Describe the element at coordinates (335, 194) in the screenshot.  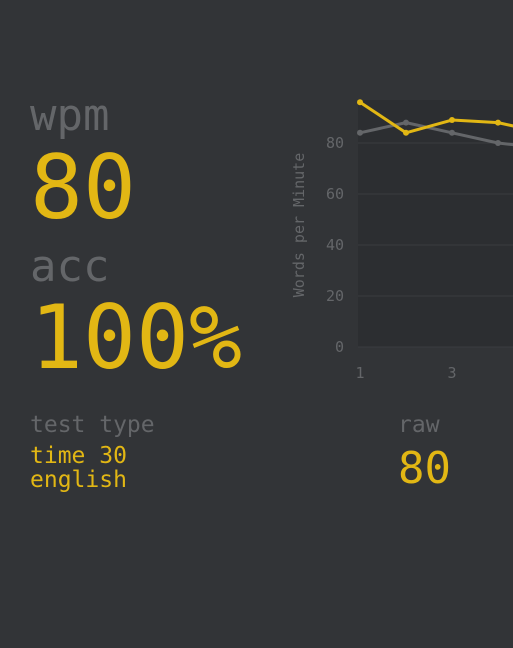
I see `y-tick-label: 60` at that location.